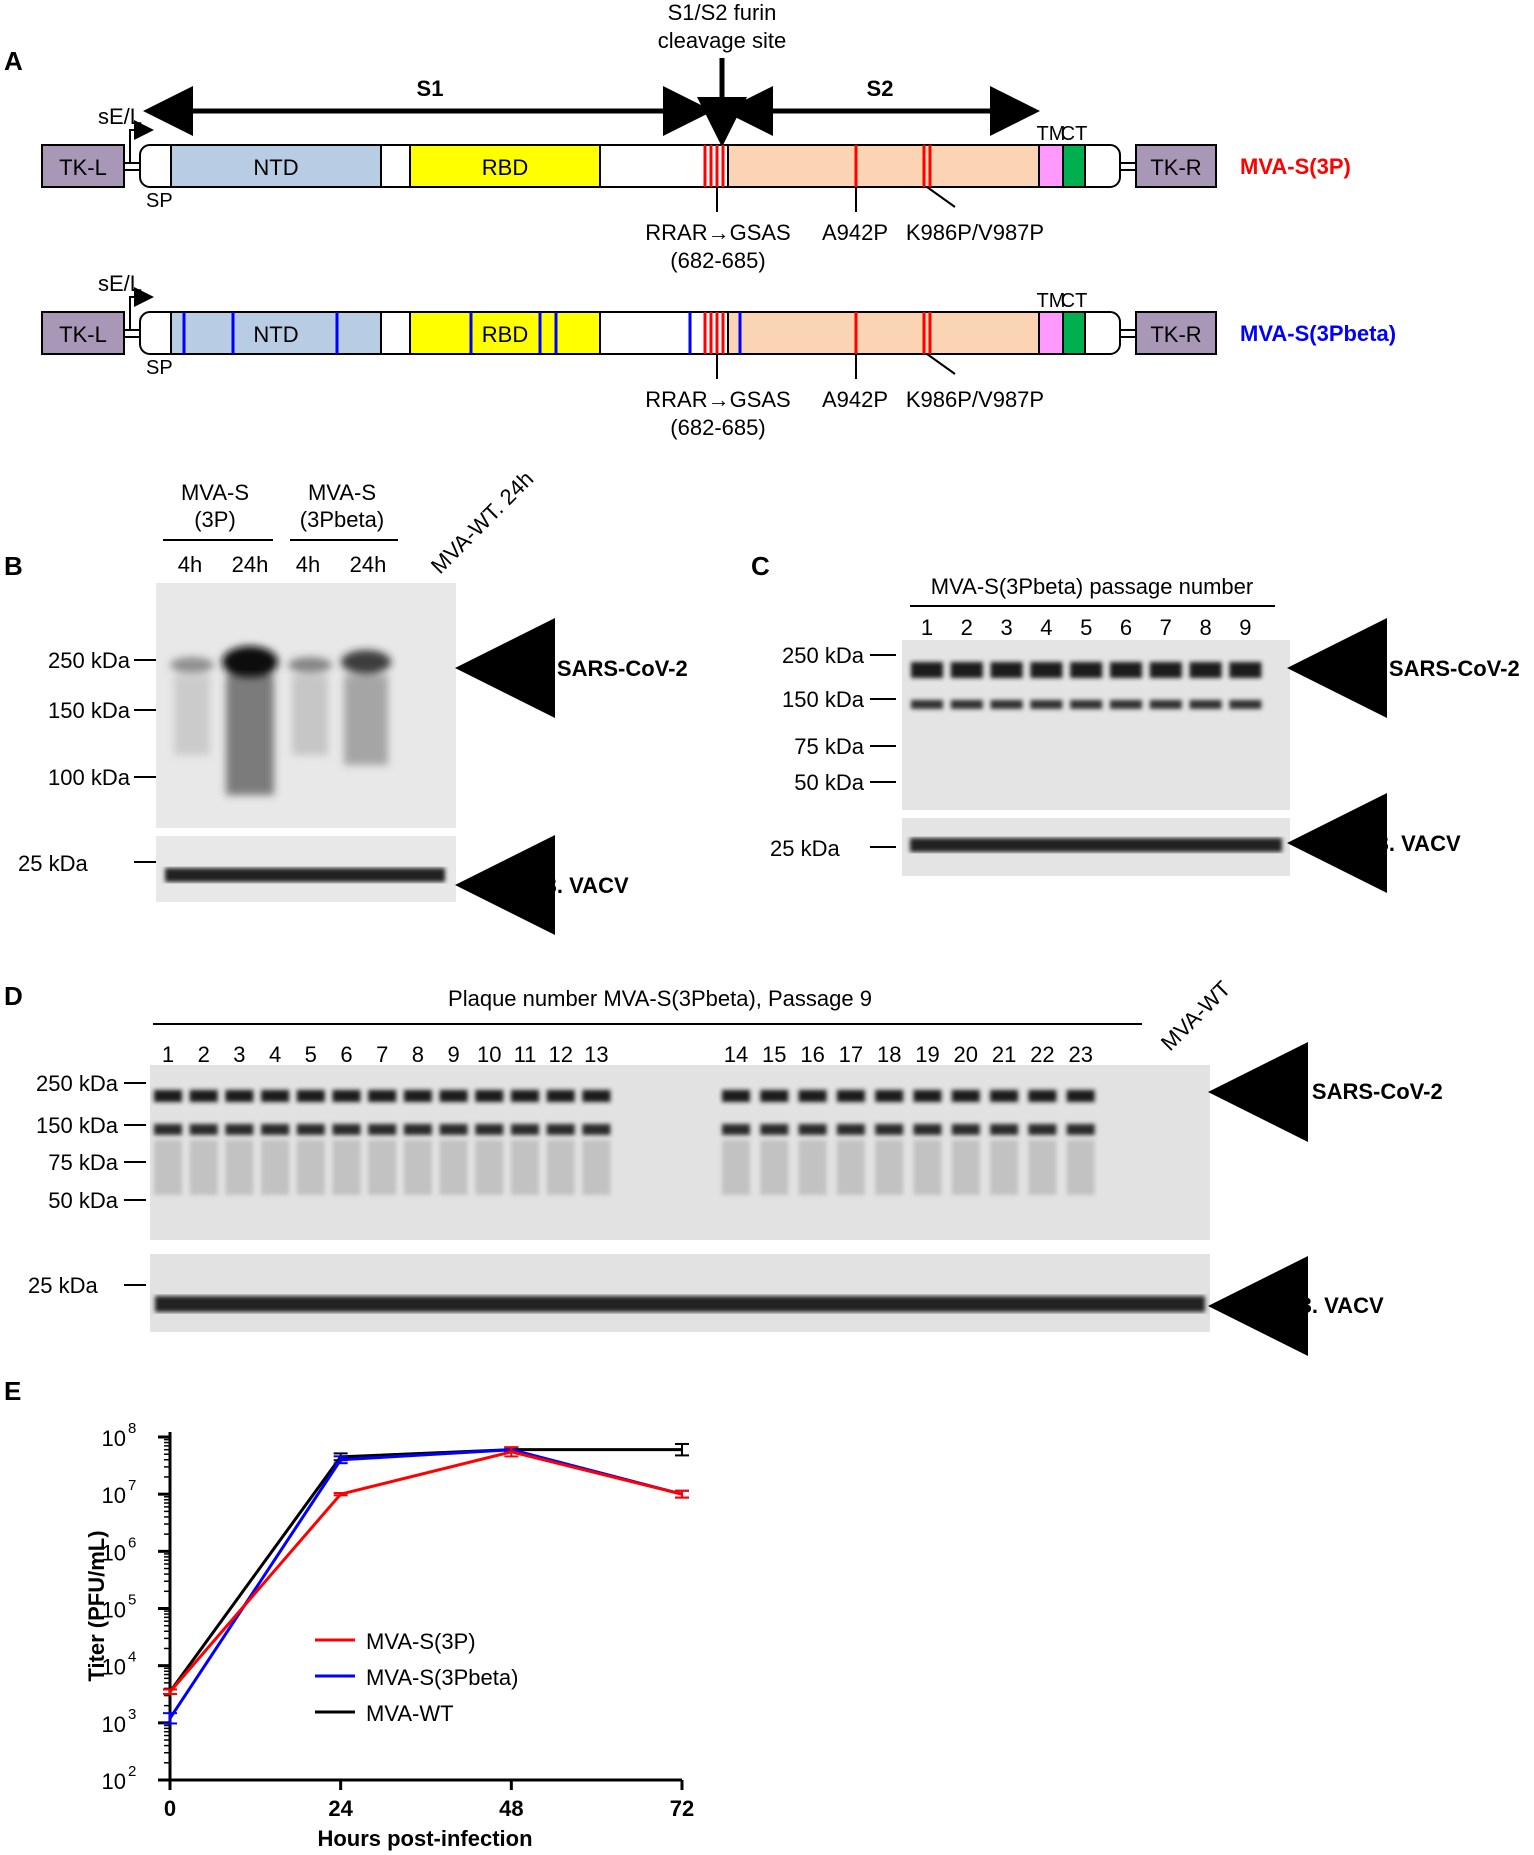  I want to click on d-lane-label: 14, so click(736, 1054).